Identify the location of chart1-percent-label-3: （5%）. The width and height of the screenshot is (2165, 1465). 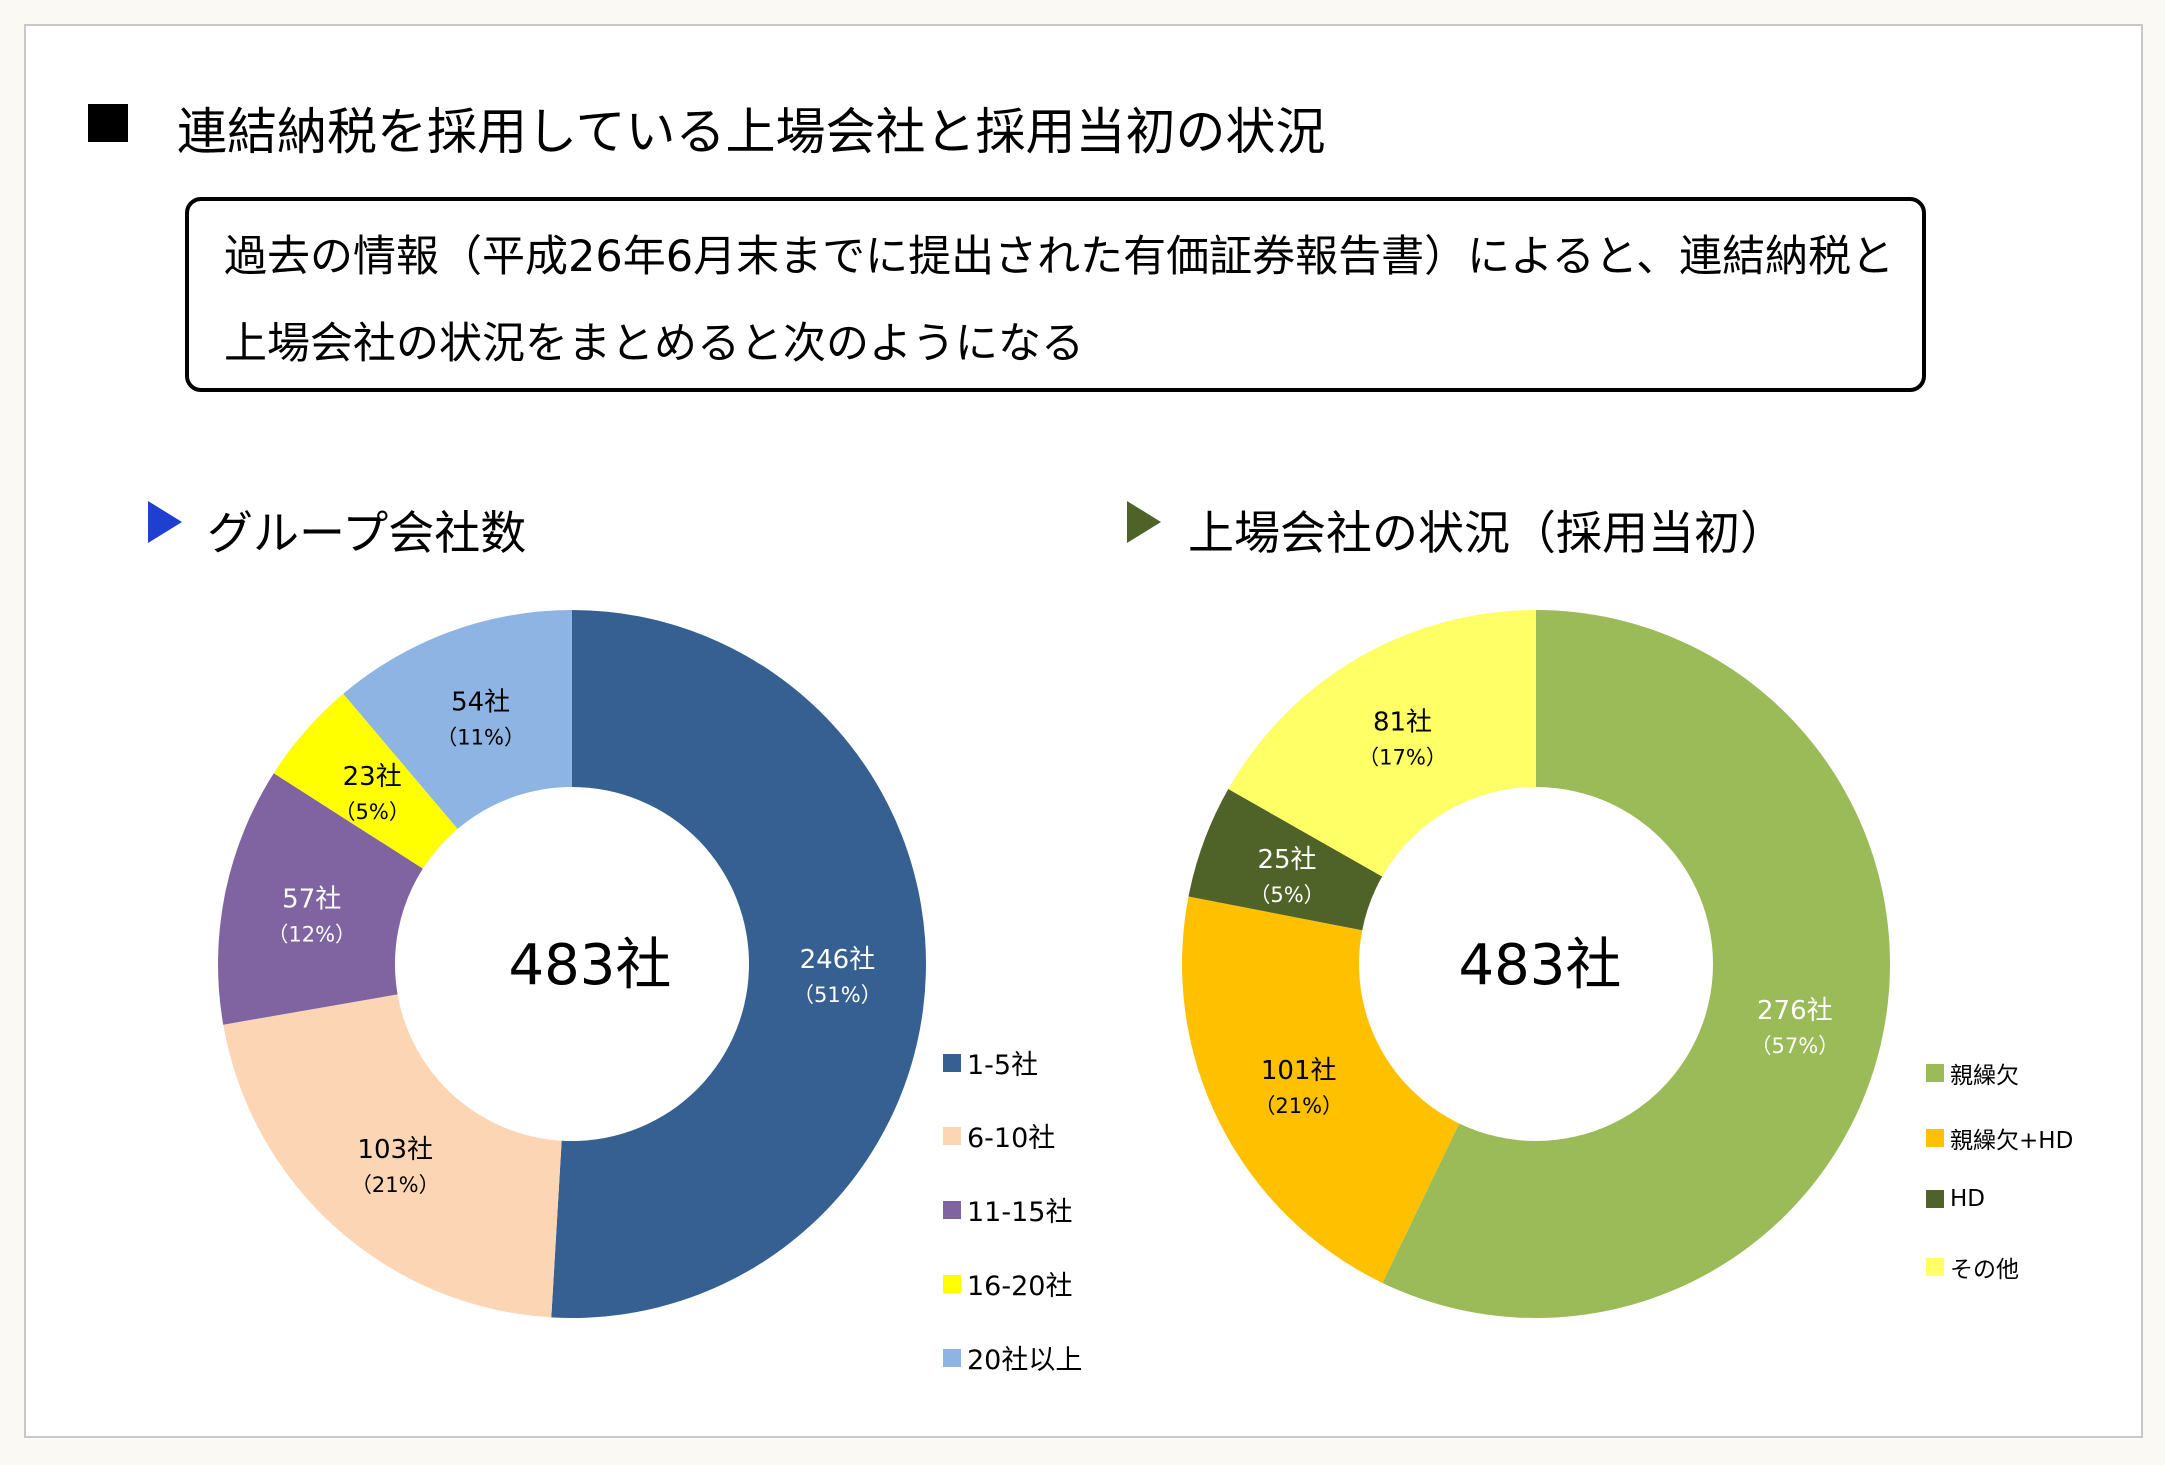
(372, 812).